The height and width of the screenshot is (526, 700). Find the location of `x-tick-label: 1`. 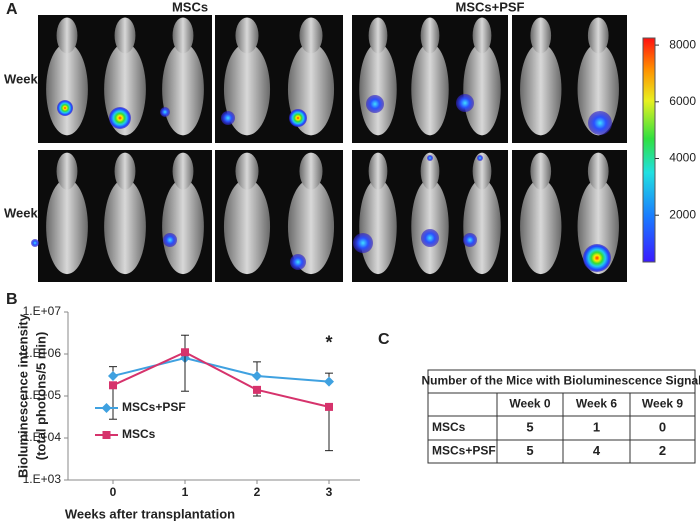

x-tick-label: 1 is located at coordinates (185, 492).